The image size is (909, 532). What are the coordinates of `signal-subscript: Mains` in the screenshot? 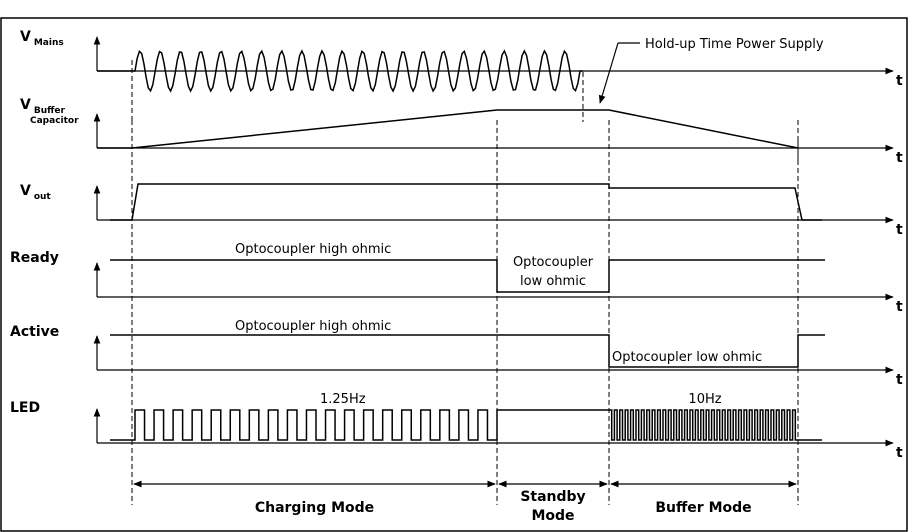 It's located at (49, 43).